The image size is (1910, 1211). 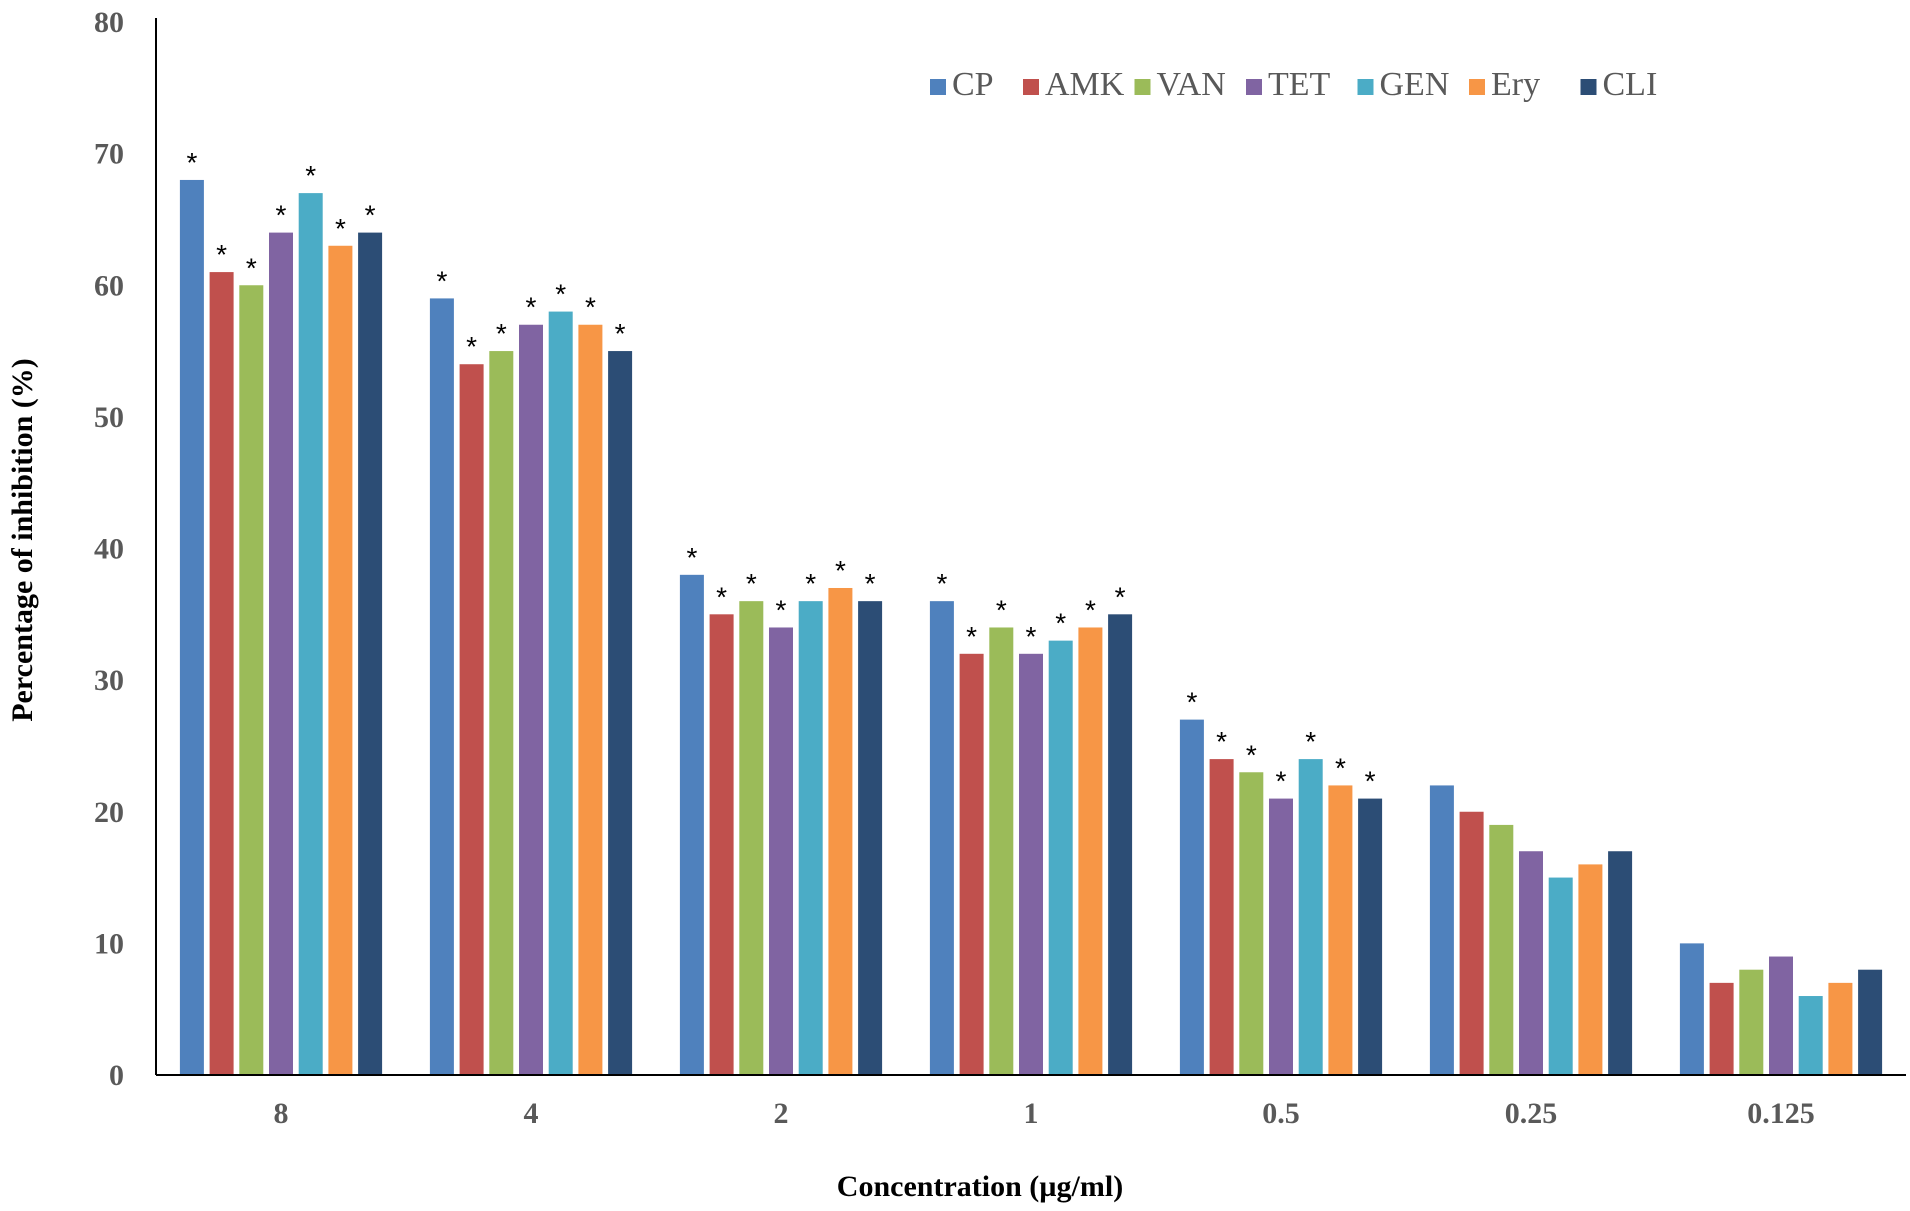 I want to click on bar-tet-0.125, so click(x=1781, y=1015).